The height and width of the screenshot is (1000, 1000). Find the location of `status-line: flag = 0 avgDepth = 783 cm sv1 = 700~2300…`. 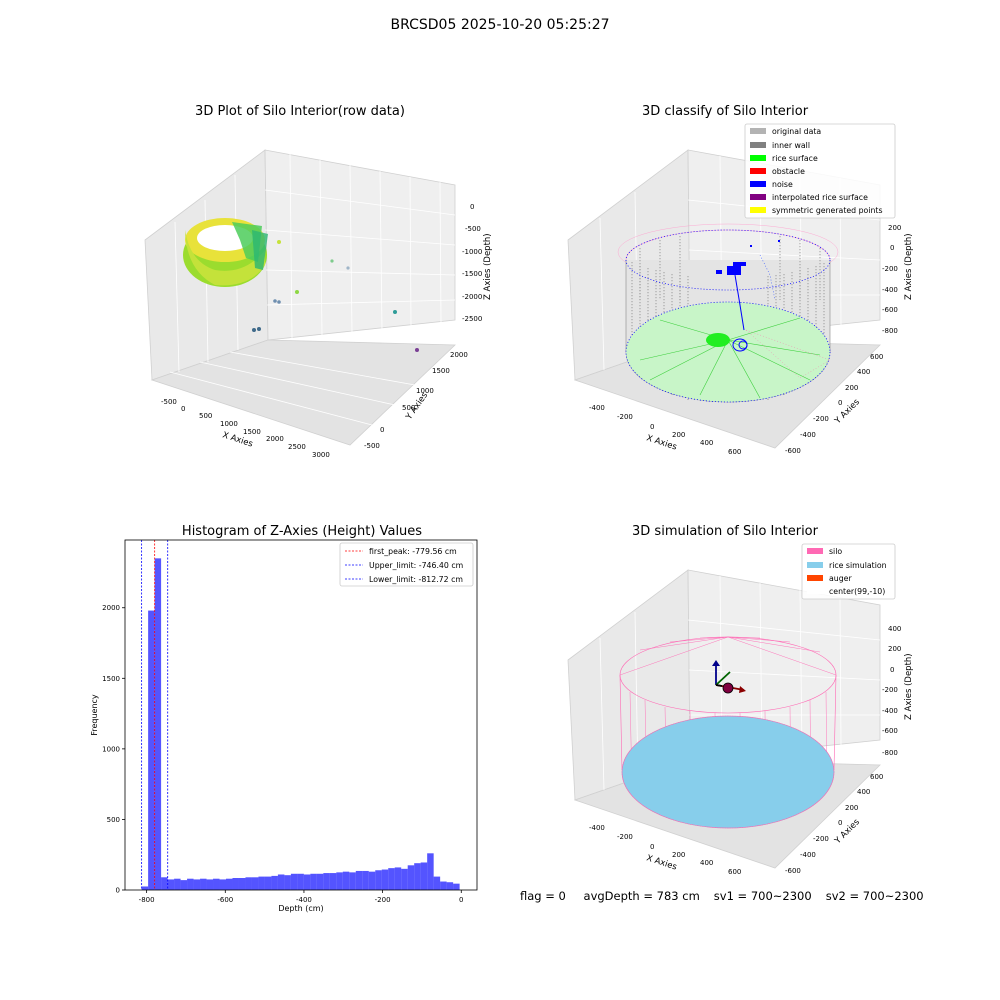

status-line: flag = 0 avgDepth = 783 cm sv1 = 700~2300… is located at coordinates (729, 896).